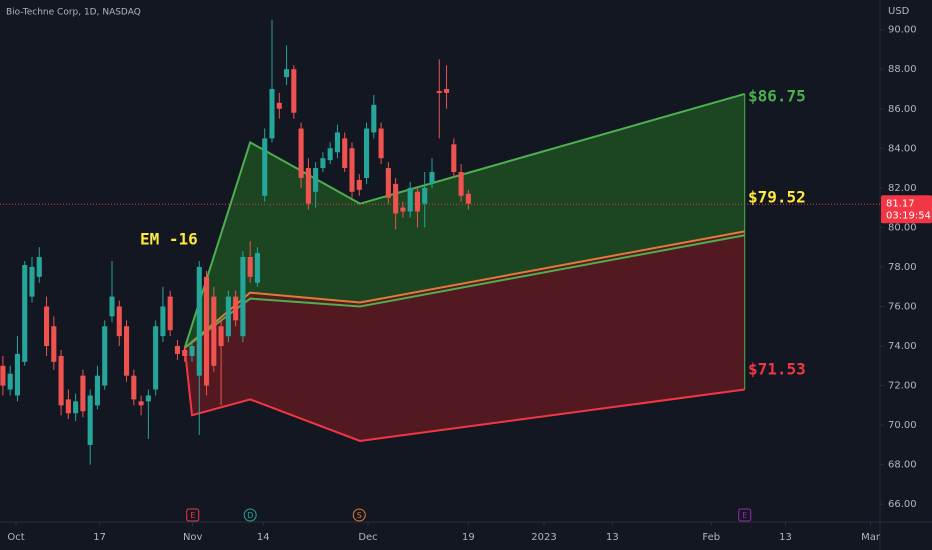 This screenshot has width=932, height=550. What do you see at coordinates (902, 148) in the screenshot?
I see `y-tick-label: 84.00` at bounding box center [902, 148].